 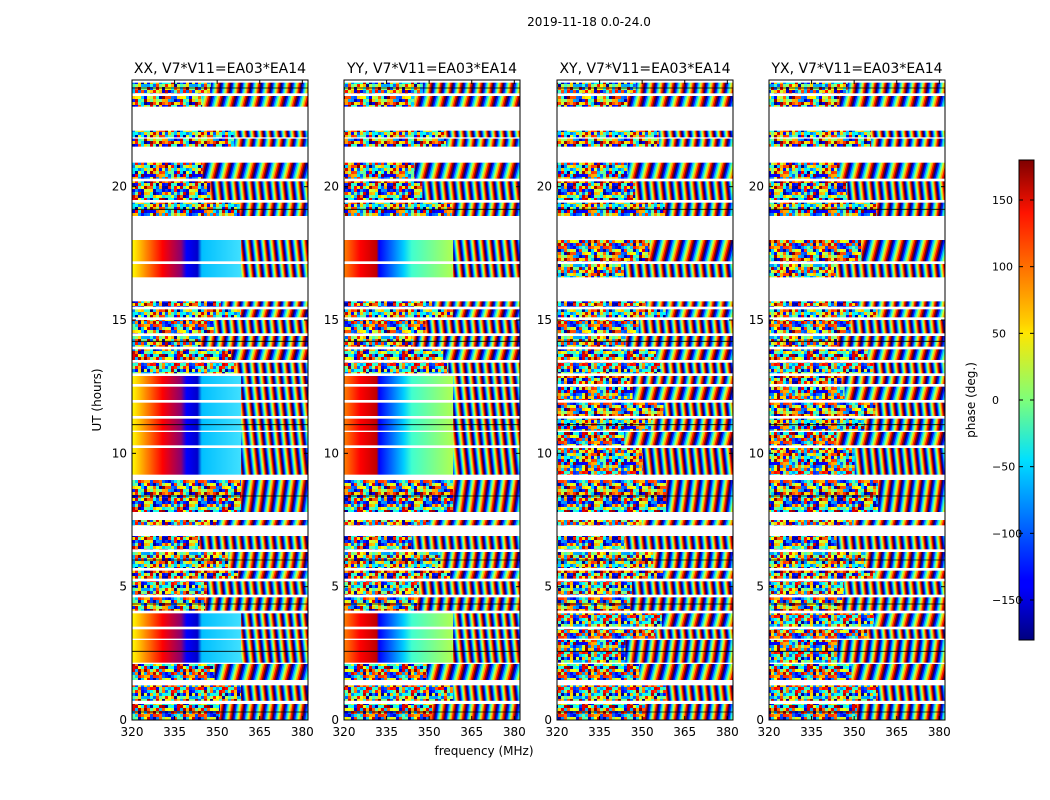 What do you see at coordinates (856, 69) in the screenshot?
I see `panel-title: YX, V7*V11=EA03*EA14` at bounding box center [856, 69].